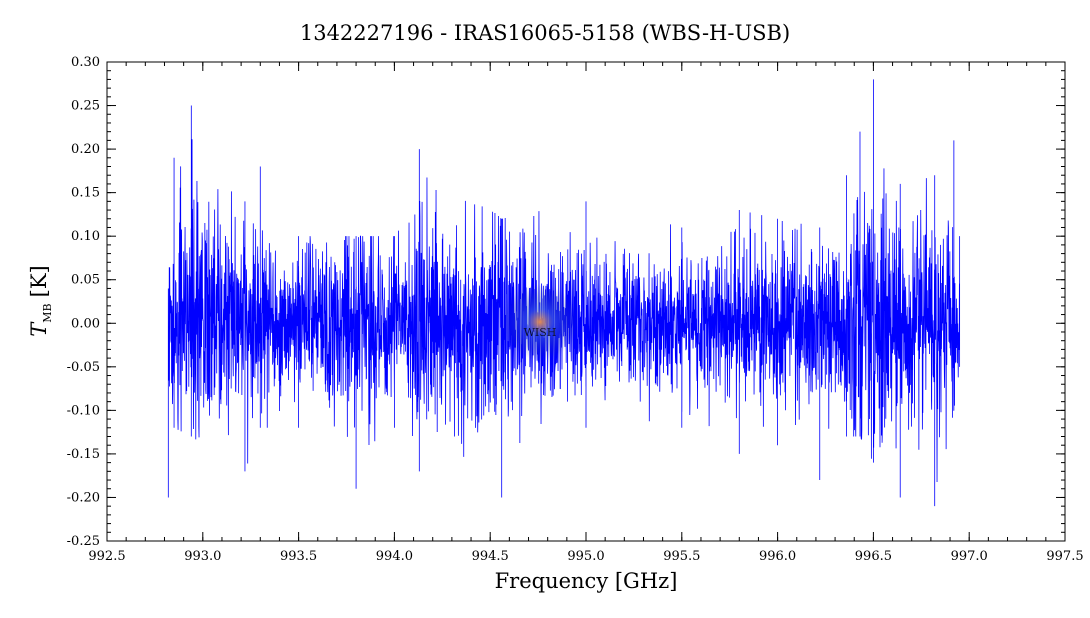  I want to click on y-tick-label: 0.30, so click(85, 62).